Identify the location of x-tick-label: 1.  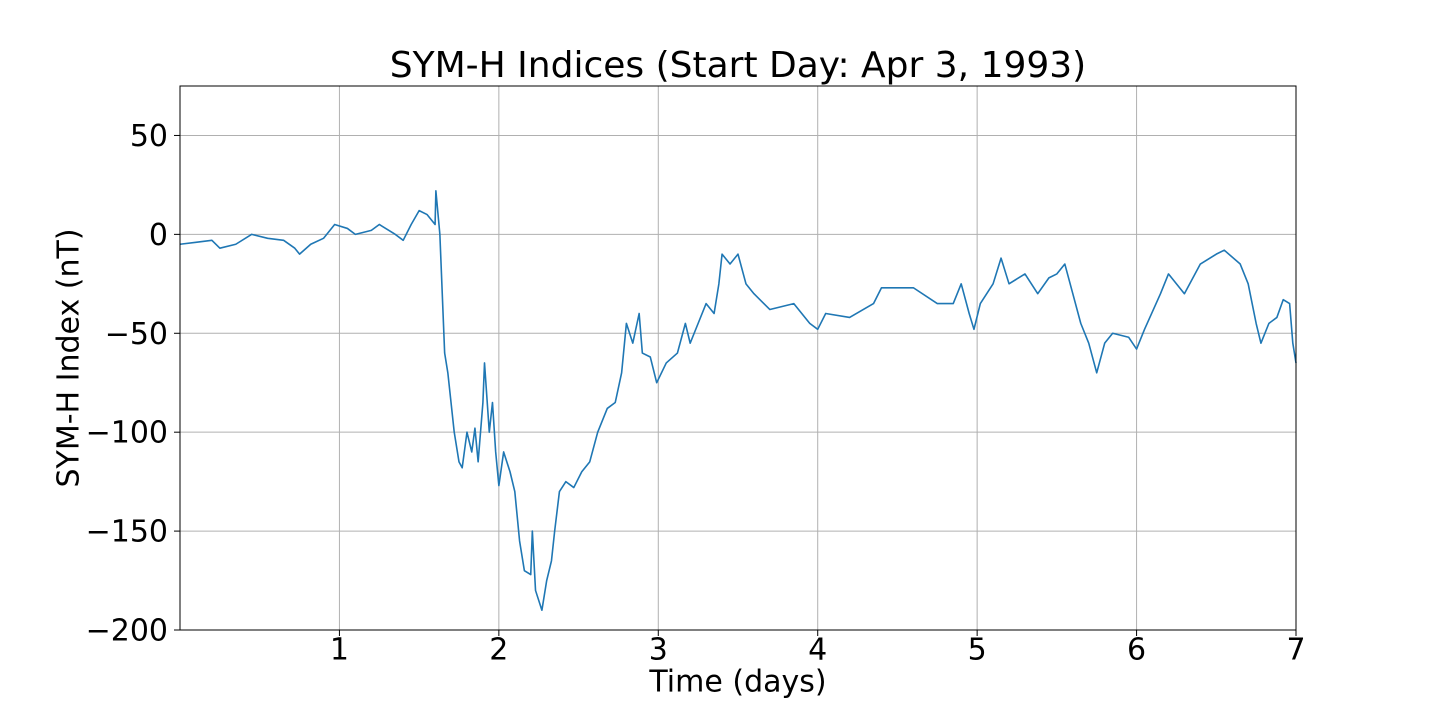
(339, 650).